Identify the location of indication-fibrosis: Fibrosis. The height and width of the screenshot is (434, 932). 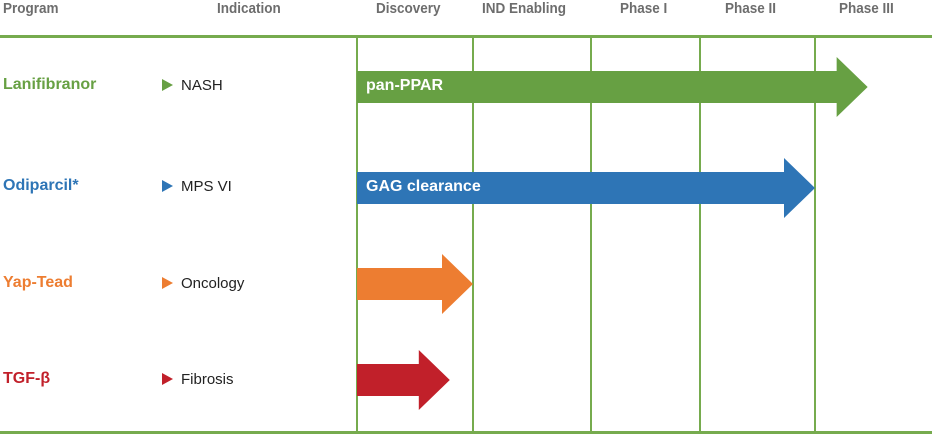
(198, 379).